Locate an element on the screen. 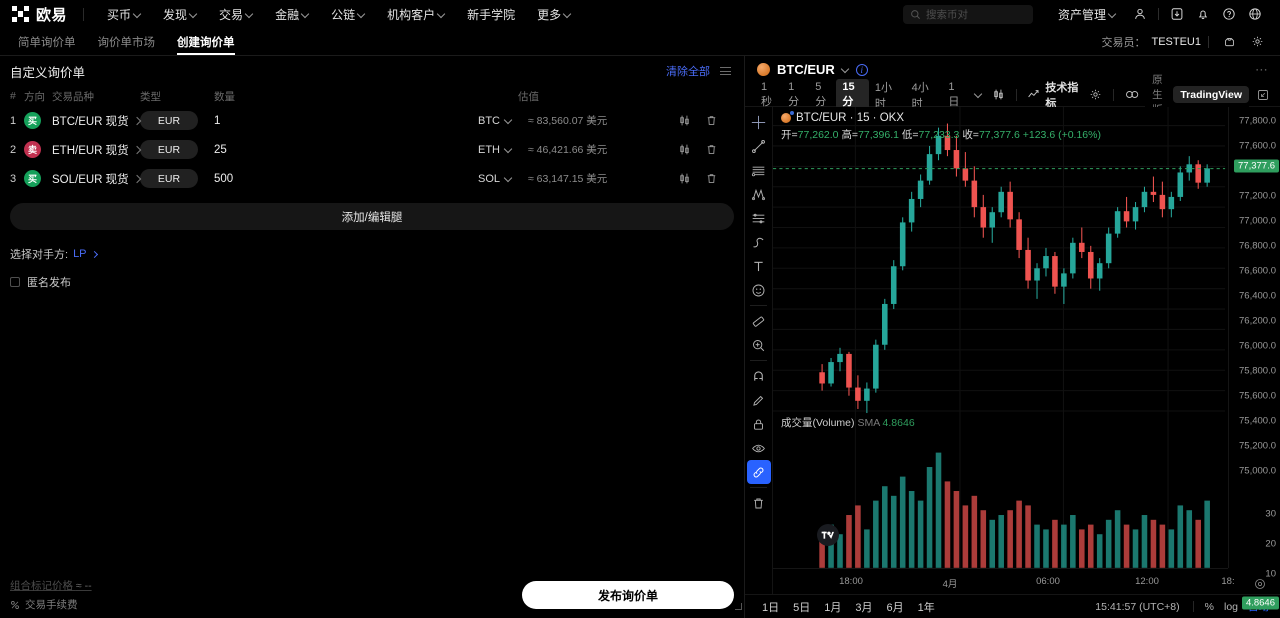 This screenshot has width=1280, height=618. nav-item-buy-crypto: 买币 is located at coordinates (124, 14).